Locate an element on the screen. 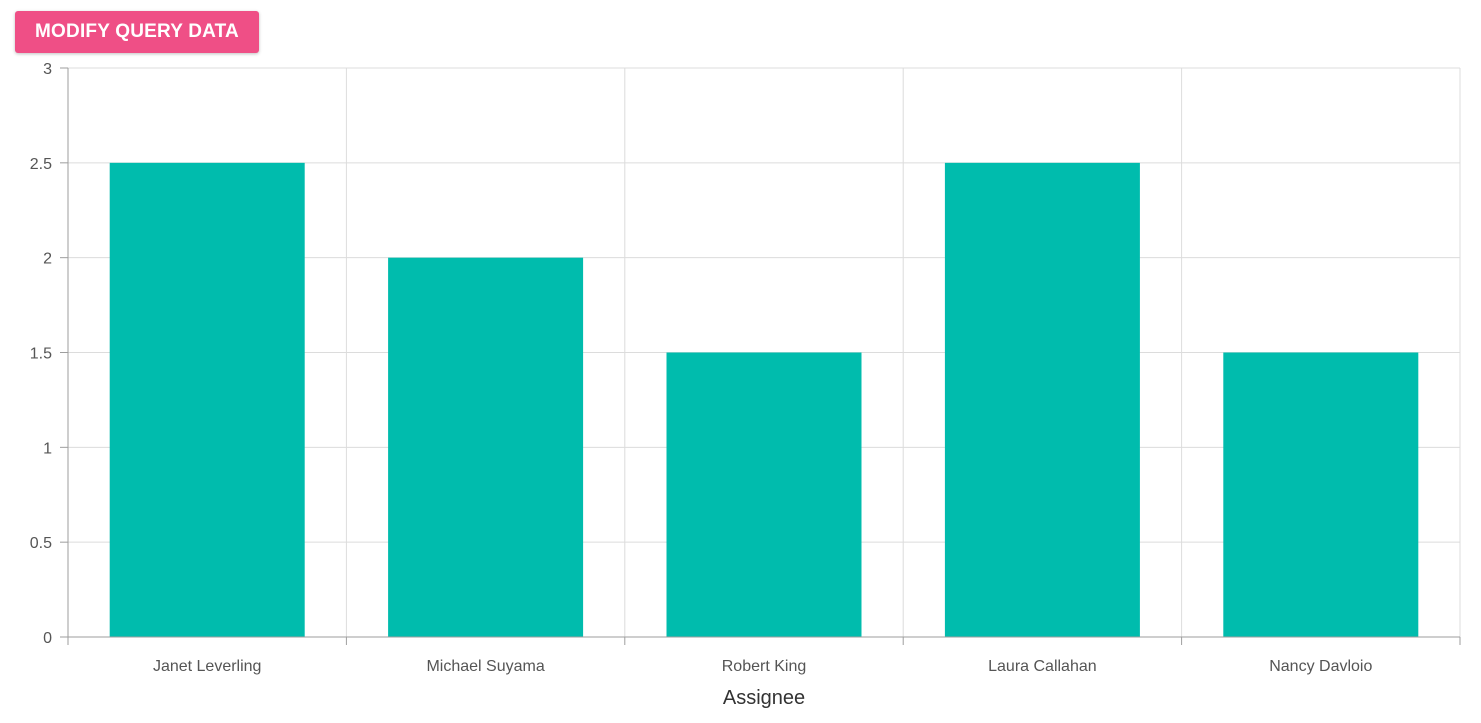 Image resolution: width=1481 pixels, height=723 pixels. y-tick-label: 0.5 is located at coordinates (41, 543).